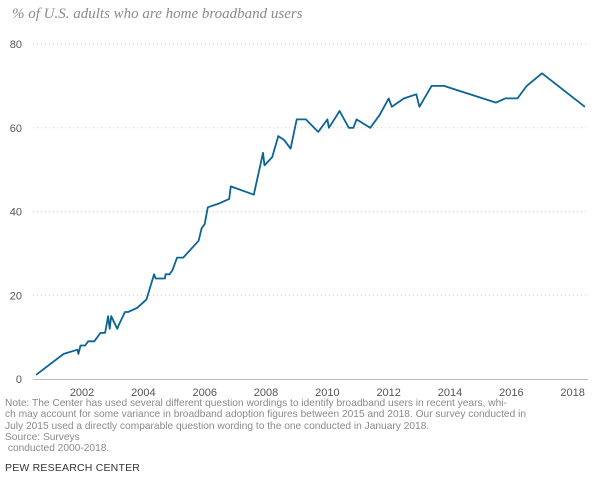 This screenshot has width=600, height=477. What do you see at coordinates (511, 393) in the screenshot?
I see `x-tick-label: 2016` at bounding box center [511, 393].